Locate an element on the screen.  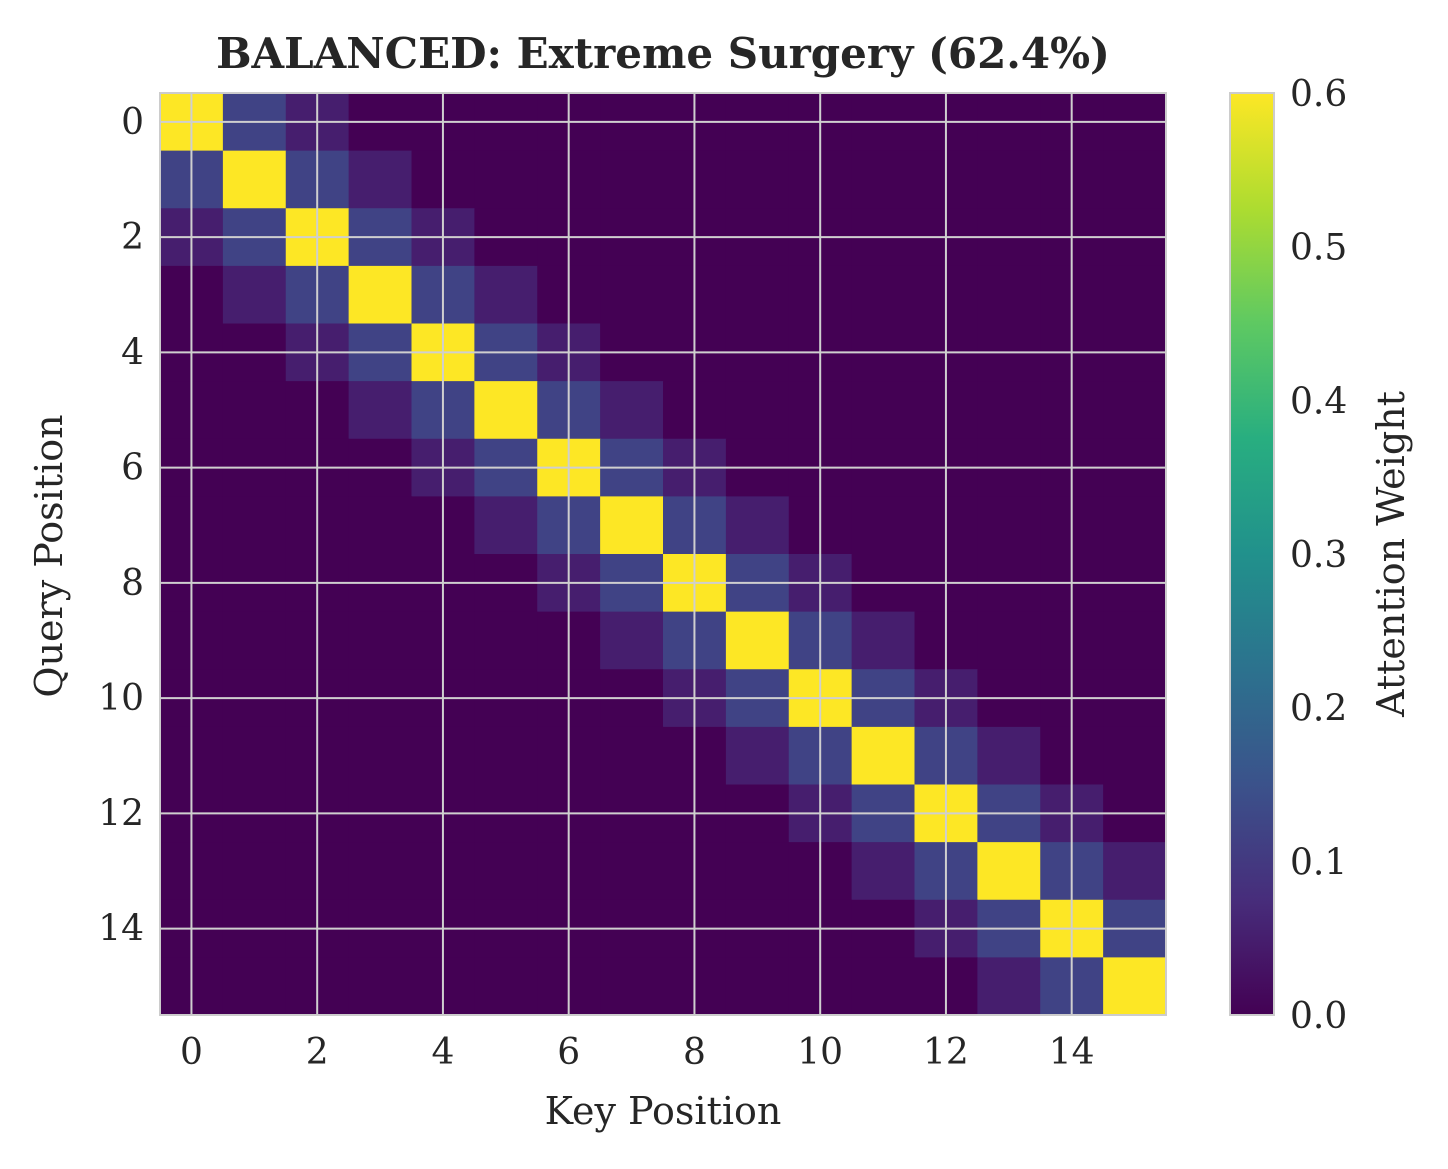
x-tick-label: 0 is located at coordinates (191, 1052).